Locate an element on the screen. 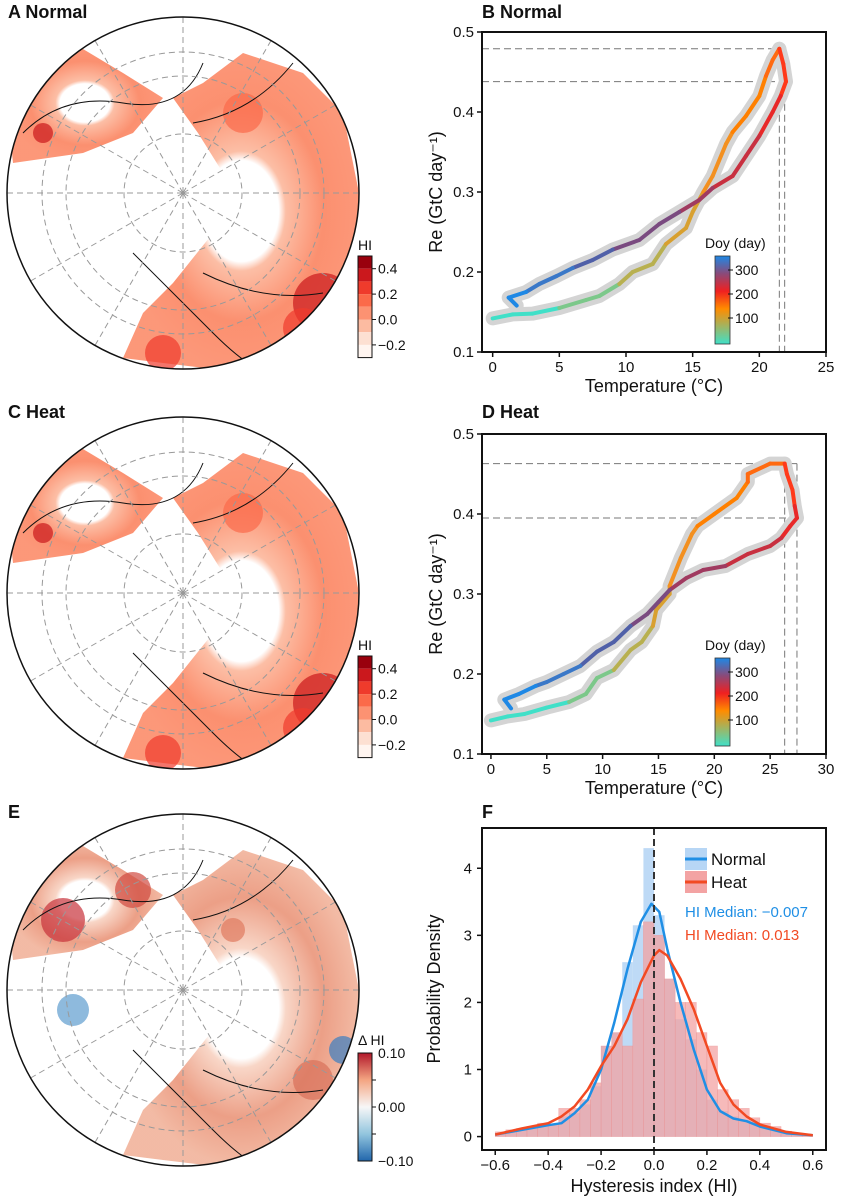 The height and width of the screenshot is (1199, 845). y-tick-label: 0.1 is located at coordinates (463, 754).